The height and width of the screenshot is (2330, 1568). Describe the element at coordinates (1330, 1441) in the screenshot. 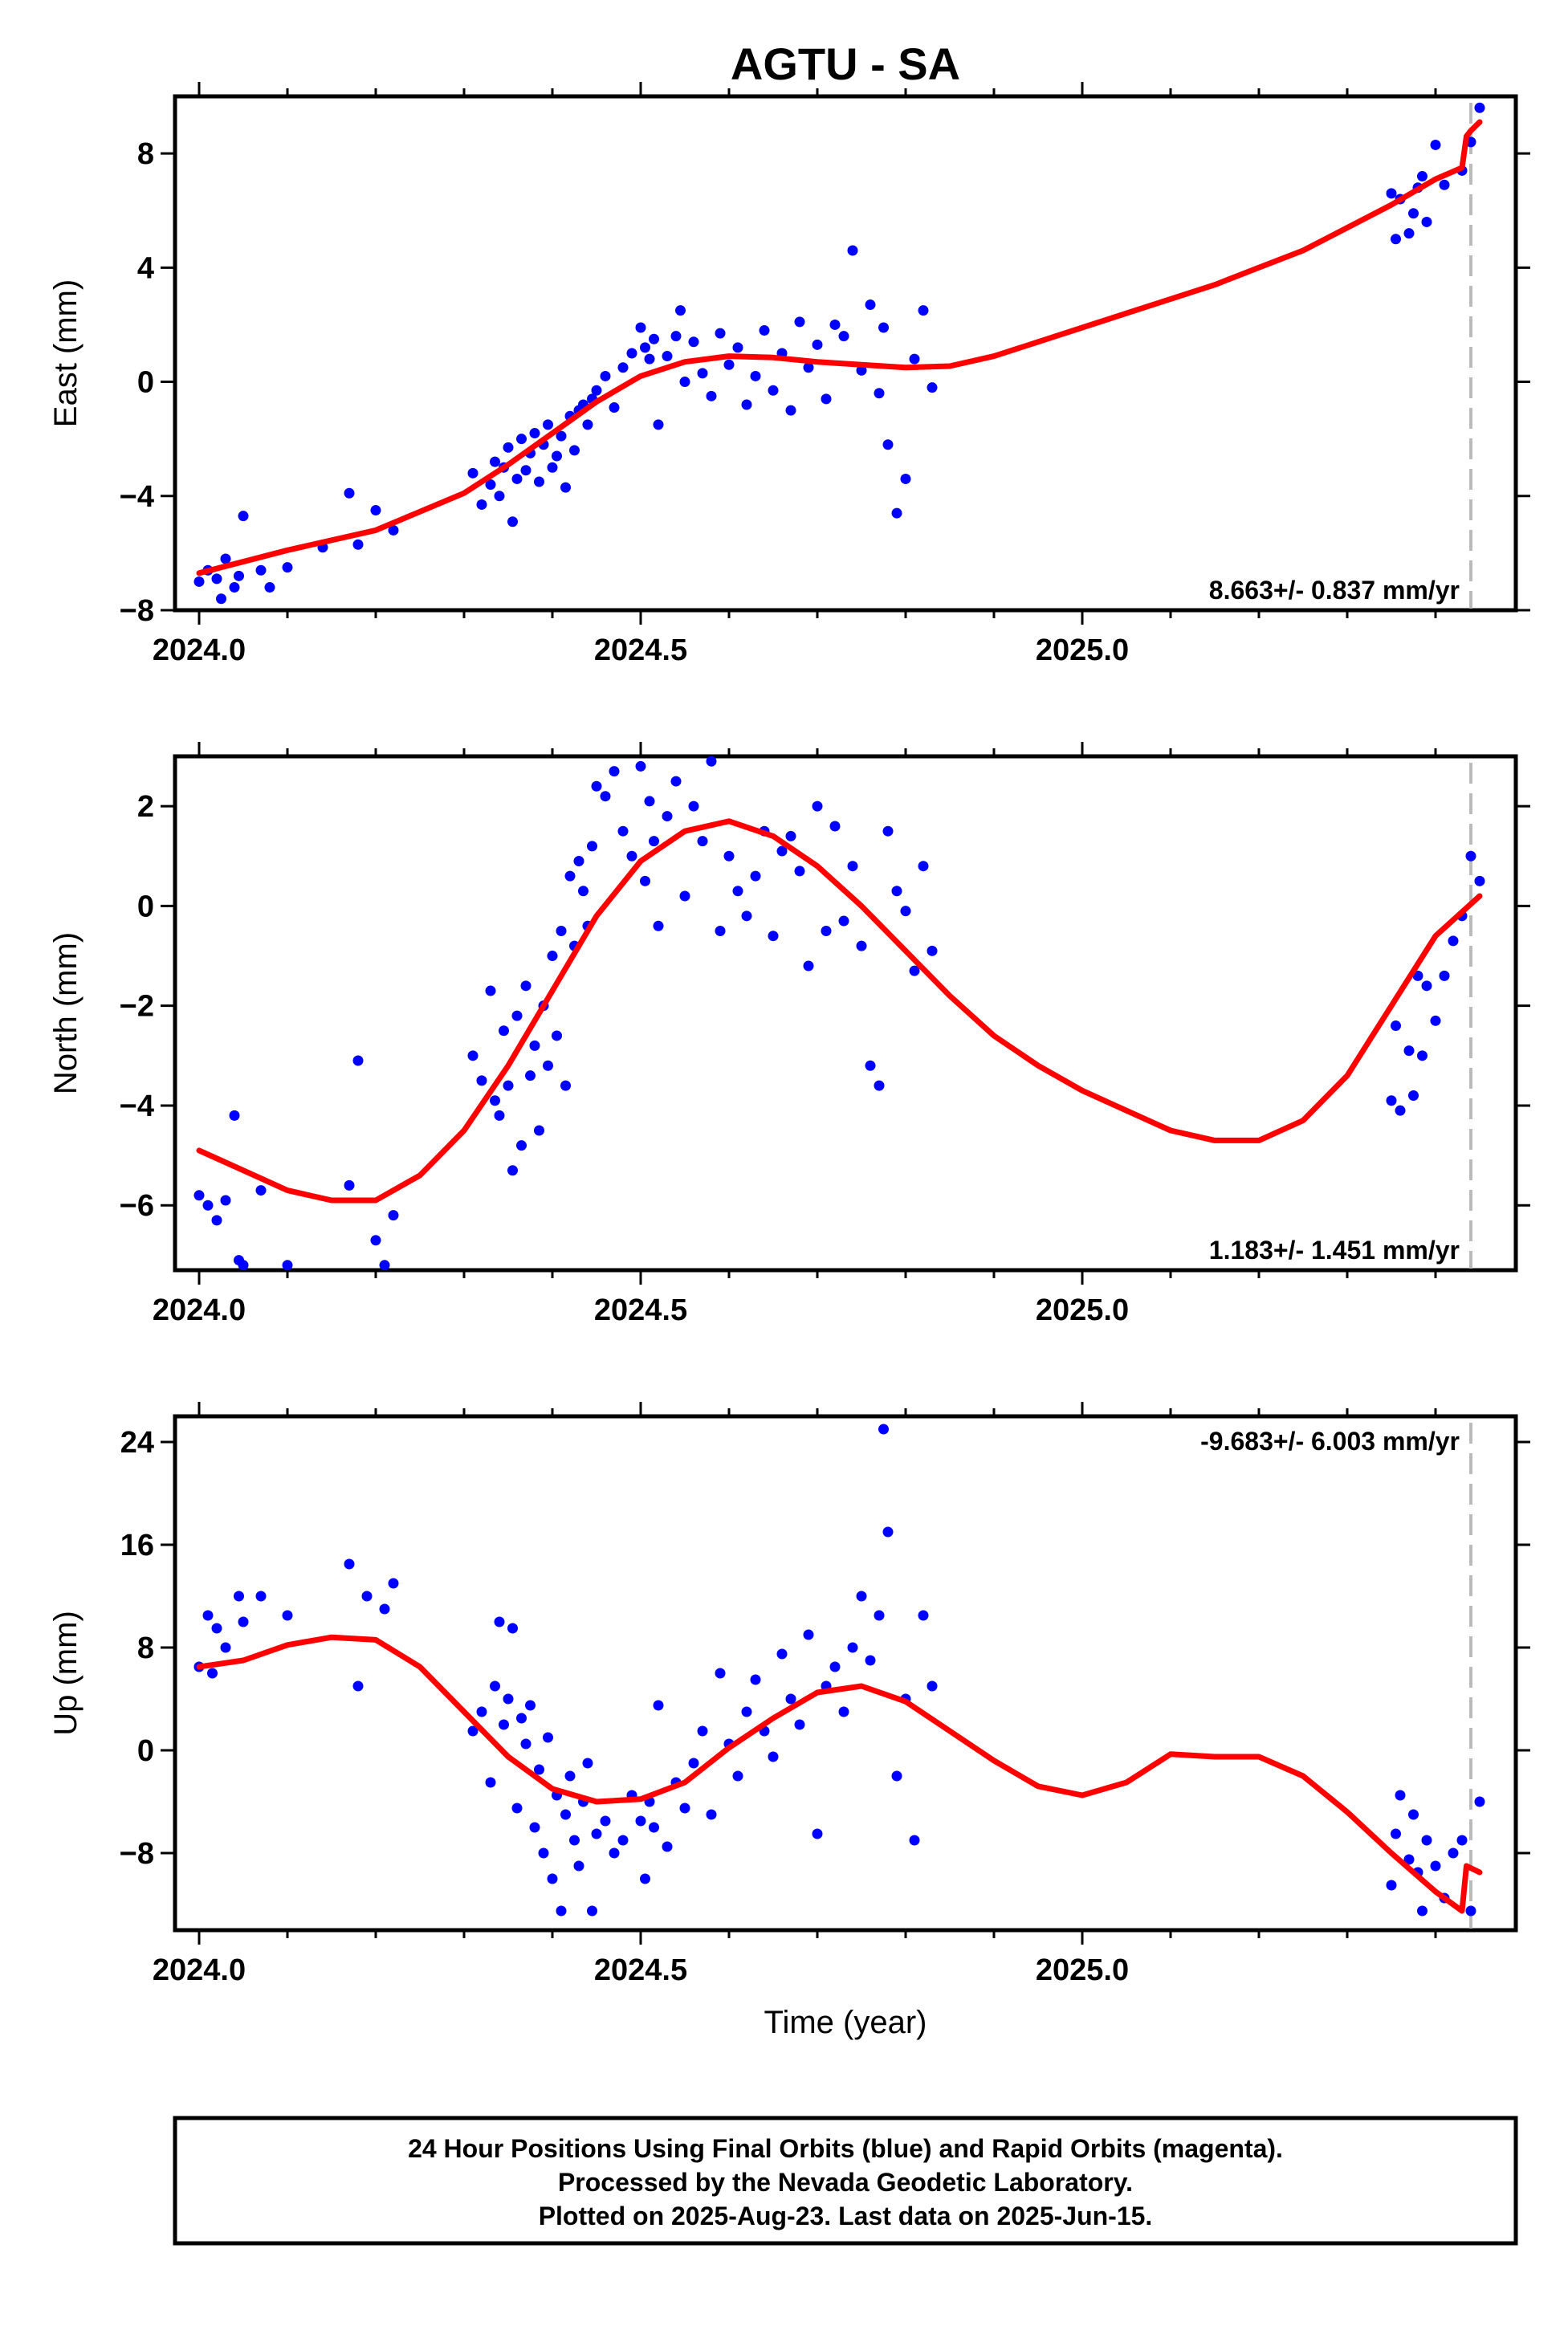

I see `up-rate-label: -9.683+/- 6.003 mm/yr` at that location.